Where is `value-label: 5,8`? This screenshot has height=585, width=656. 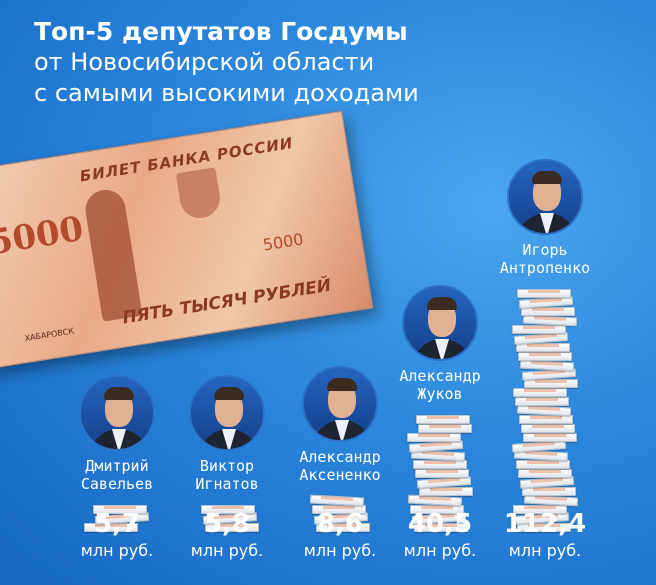 value-label: 5,8 is located at coordinates (227, 524).